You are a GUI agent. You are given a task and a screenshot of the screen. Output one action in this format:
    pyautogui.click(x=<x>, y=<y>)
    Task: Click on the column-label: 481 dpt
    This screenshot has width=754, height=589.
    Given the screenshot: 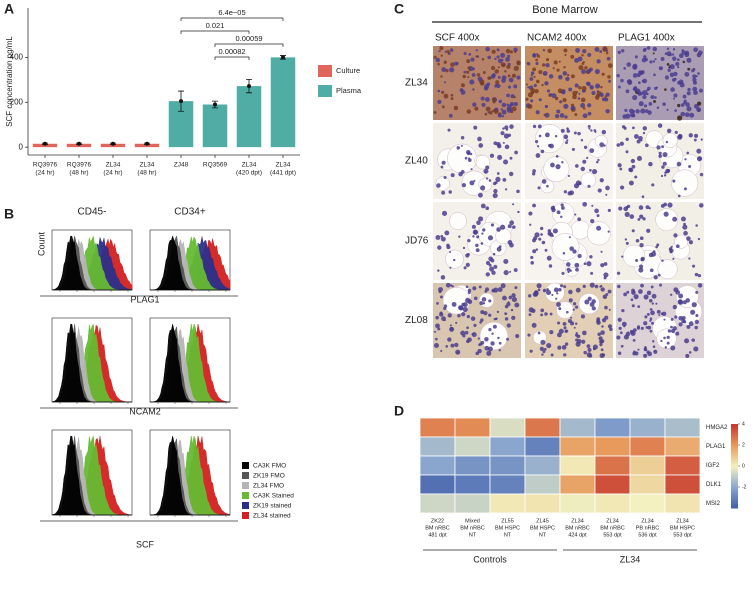 What is the action you would take?
    pyautogui.click(x=437, y=535)
    